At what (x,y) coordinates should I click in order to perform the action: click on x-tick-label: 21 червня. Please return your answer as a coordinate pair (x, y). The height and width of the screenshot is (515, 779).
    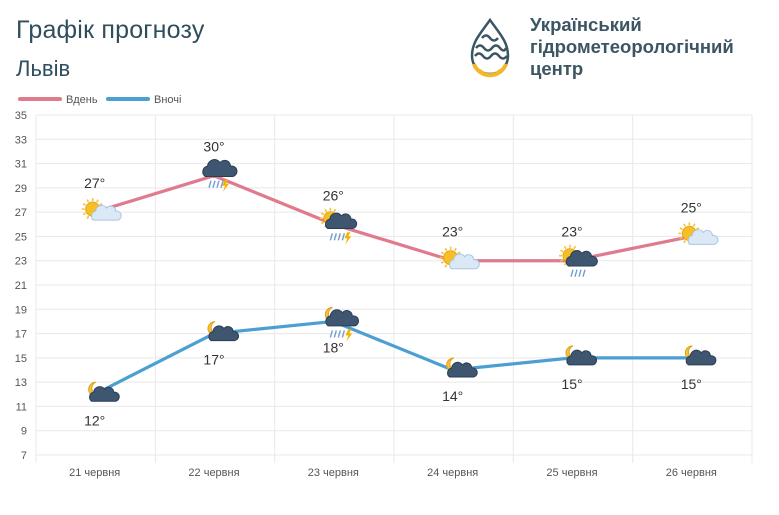
    Looking at the image, I should click on (94, 473).